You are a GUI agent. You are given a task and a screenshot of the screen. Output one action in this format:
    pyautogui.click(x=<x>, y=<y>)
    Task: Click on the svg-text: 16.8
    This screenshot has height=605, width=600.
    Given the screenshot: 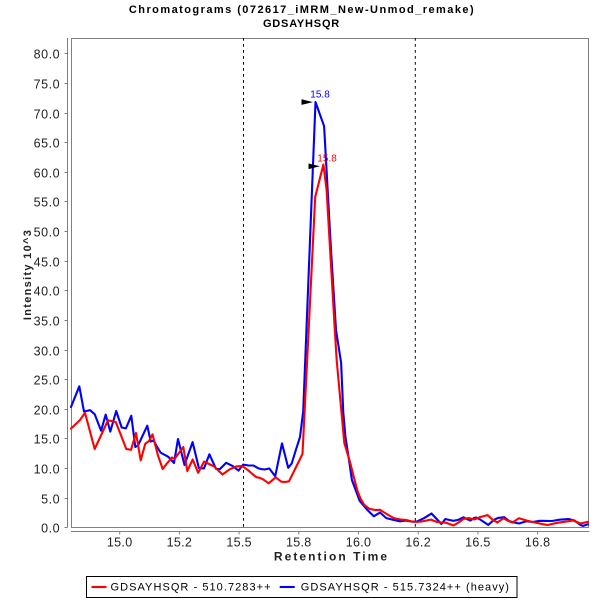 What is the action you would take?
    pyautogui.click(x=538, y=543)
    